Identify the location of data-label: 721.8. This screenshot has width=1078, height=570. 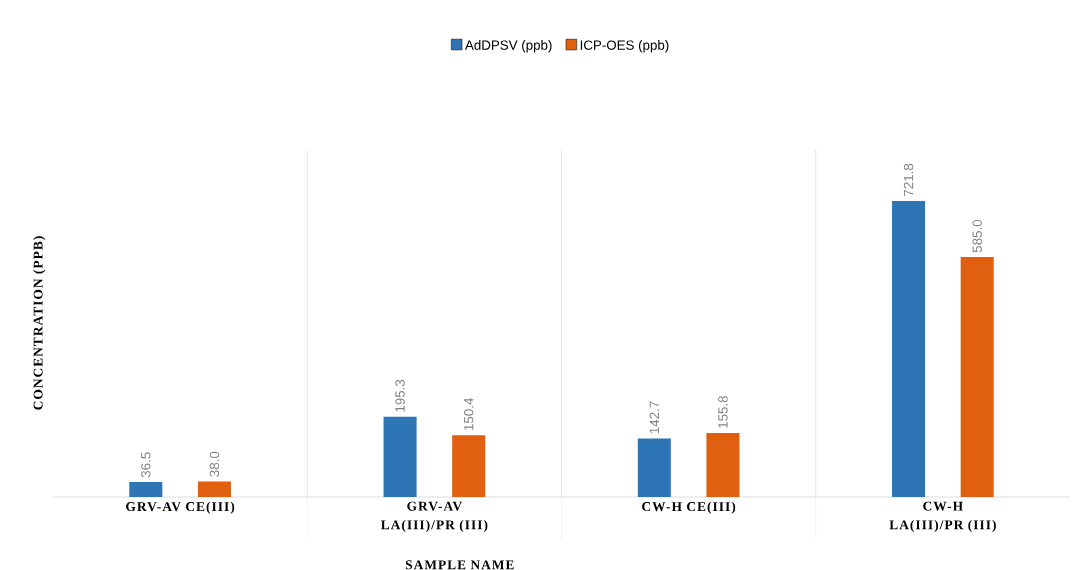
(908, 179).